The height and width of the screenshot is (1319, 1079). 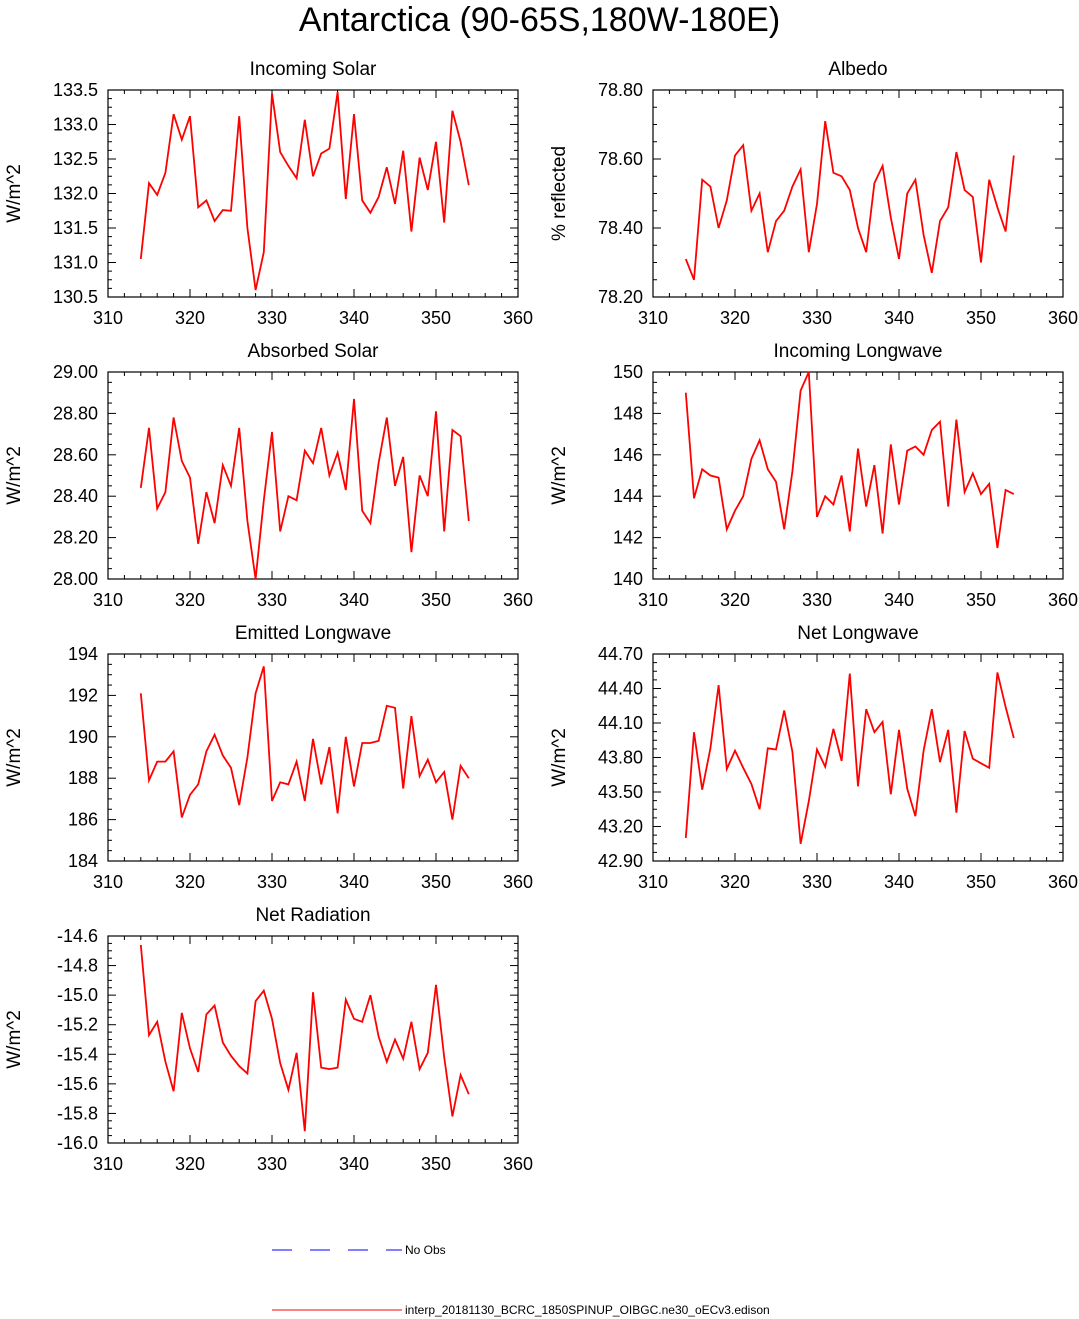 I want to click on y-axis-label: % reflected, so click(x=559, y=193).